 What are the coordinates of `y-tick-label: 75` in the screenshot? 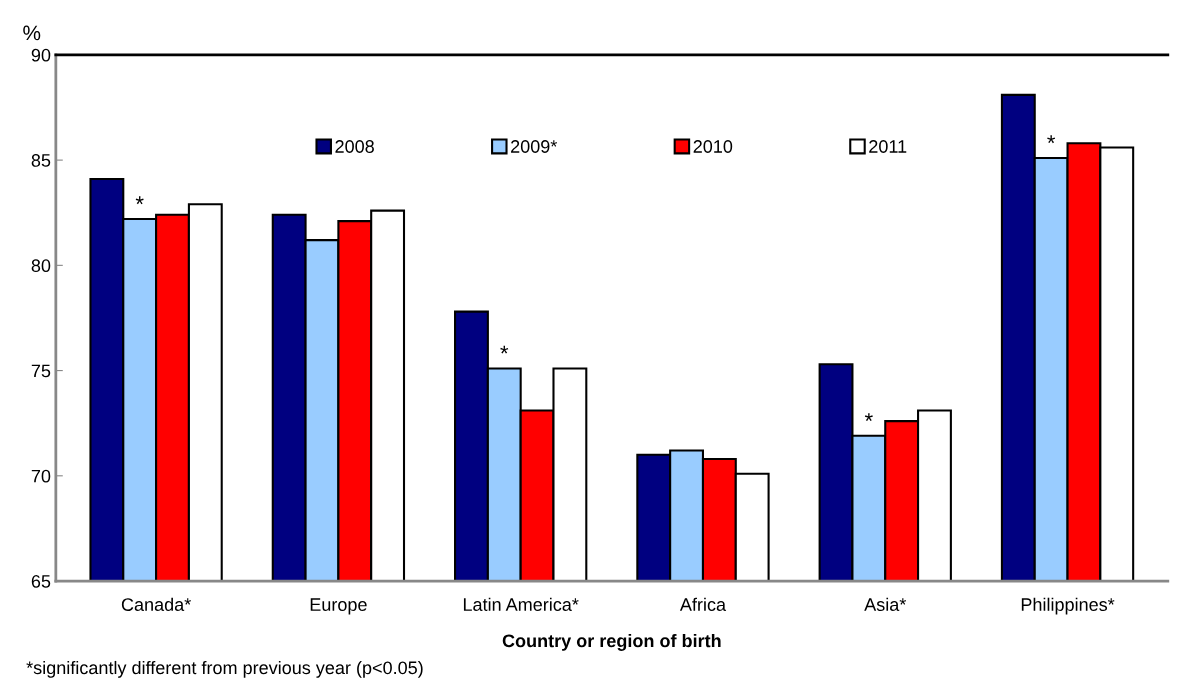 It's located at (41, 371).